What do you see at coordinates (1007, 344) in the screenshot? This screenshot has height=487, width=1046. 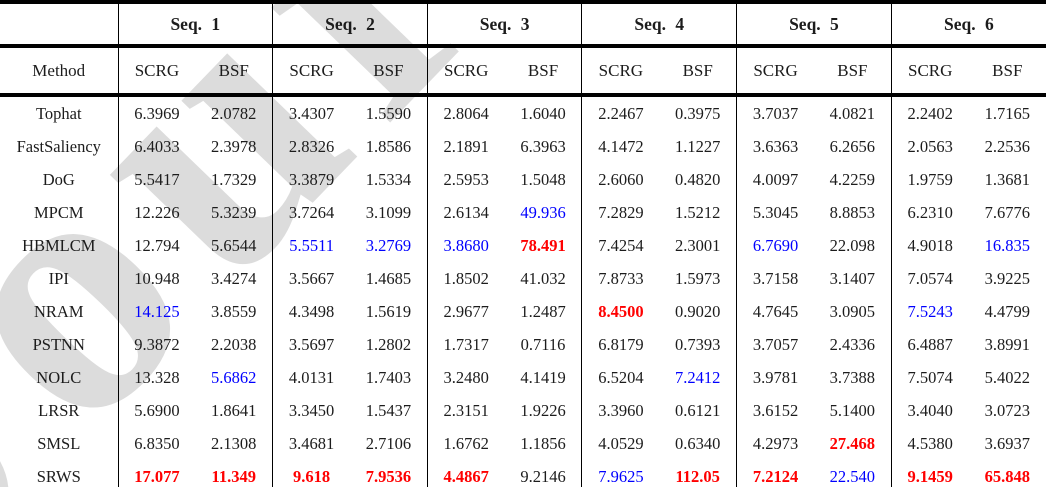 I see `value-cell: 3.8991` at bounding box center [1007, 344].